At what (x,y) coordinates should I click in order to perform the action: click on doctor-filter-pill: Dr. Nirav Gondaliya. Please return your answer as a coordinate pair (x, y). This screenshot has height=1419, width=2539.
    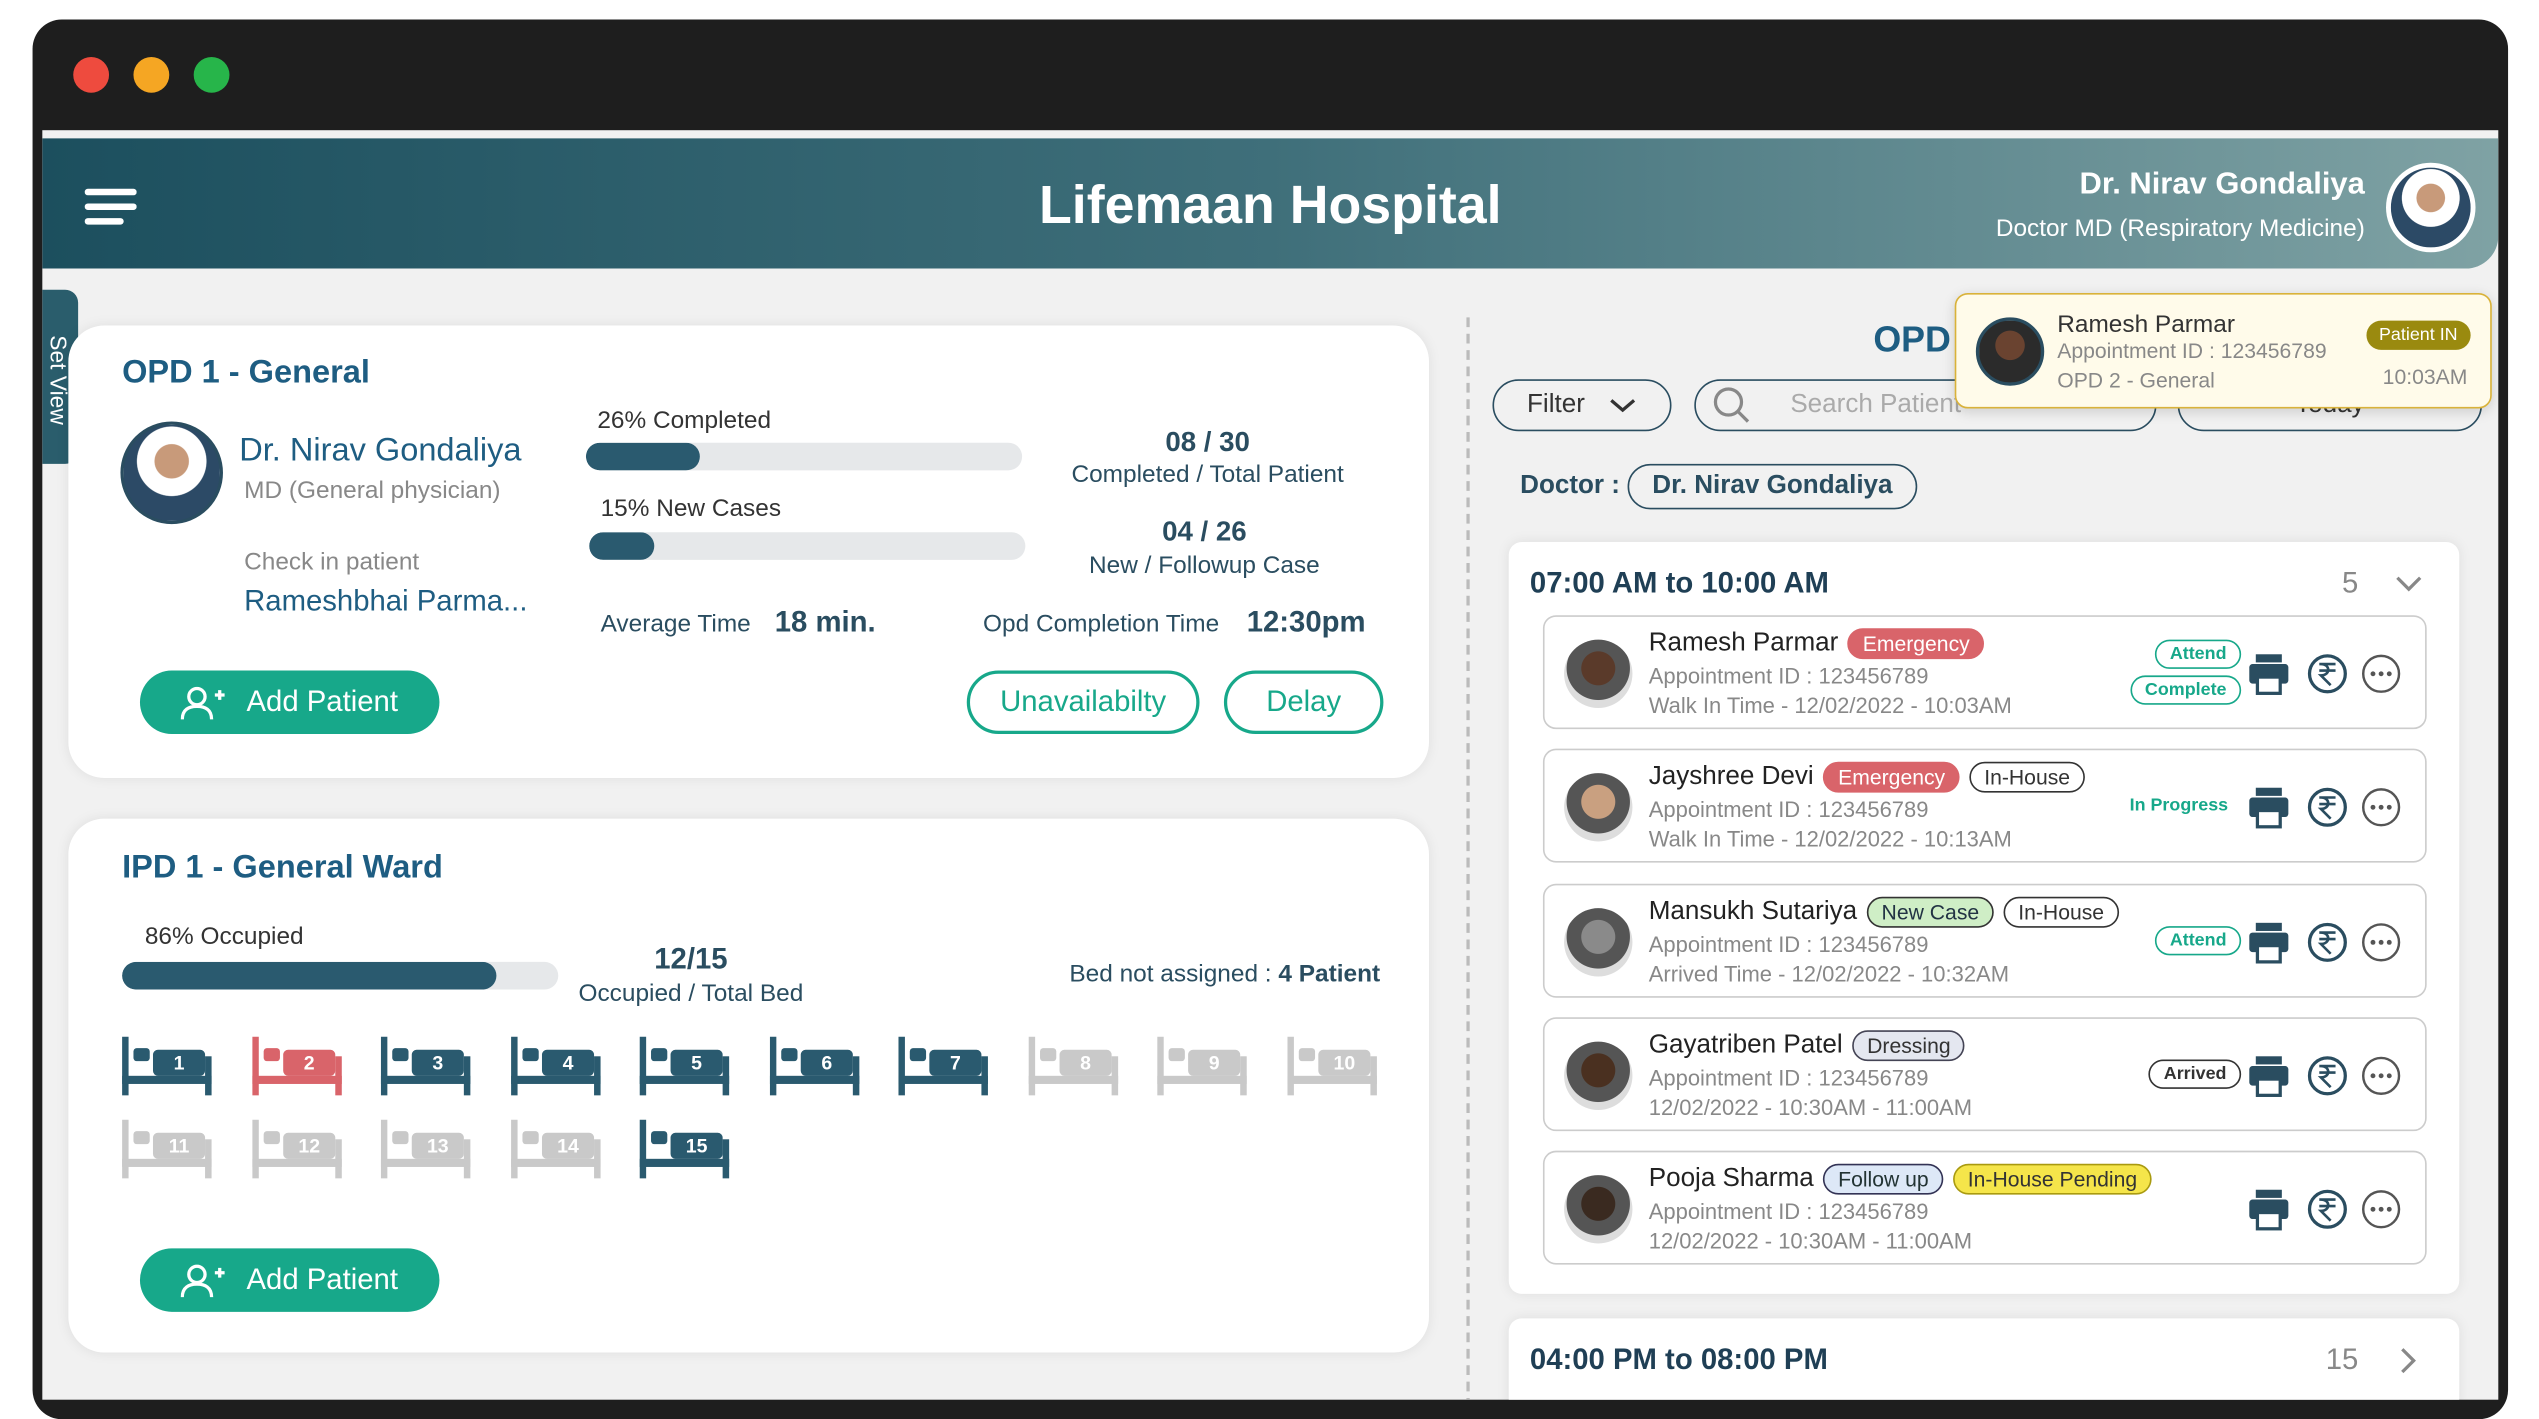
    Looking at the image, I should click on (1772, 486).